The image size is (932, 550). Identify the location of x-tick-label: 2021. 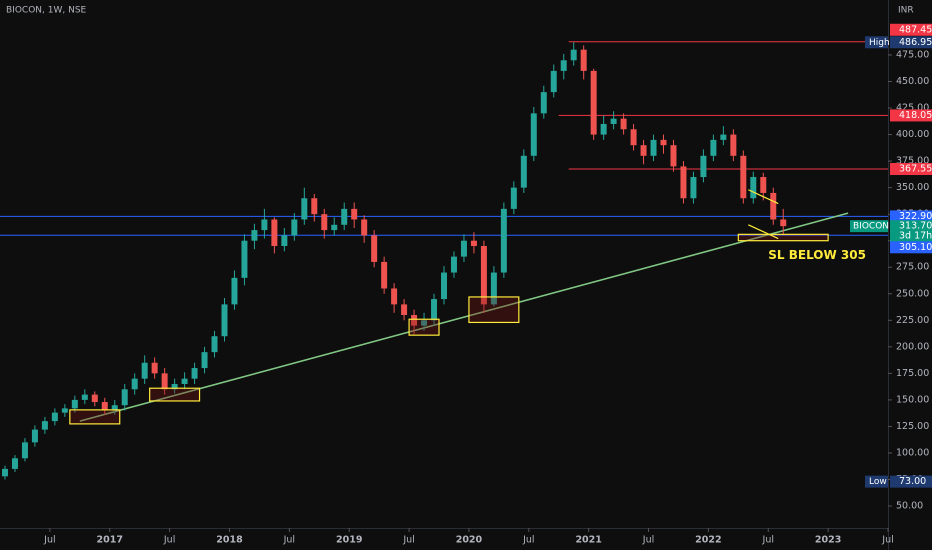
(588, 540).